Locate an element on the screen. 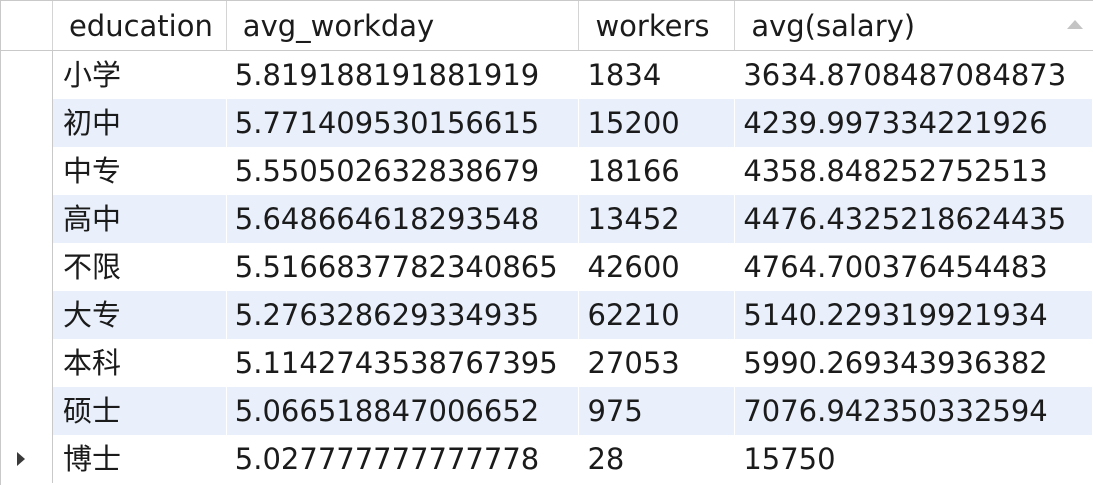  table-row: 硕士 5.066518847006652 975 7076.942350332594 is located at coordinates (547, 411).